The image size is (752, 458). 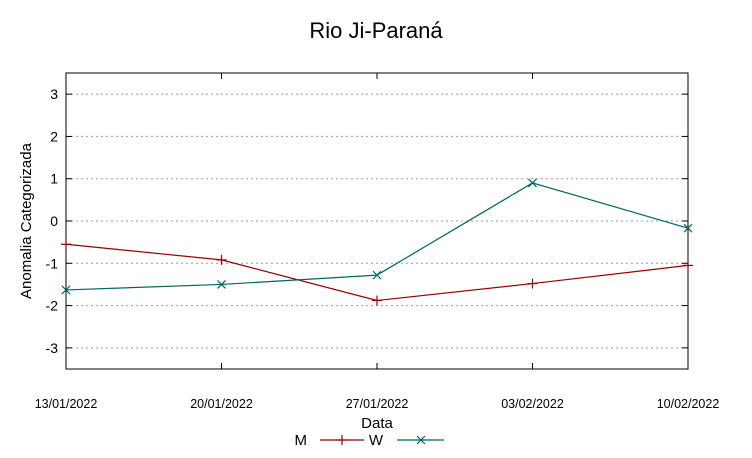 What do you see at coordinates (376, 30) in the screenshot?
I see `chart-title: Rio Ji-Paraná` at bounding box center [376, 30].